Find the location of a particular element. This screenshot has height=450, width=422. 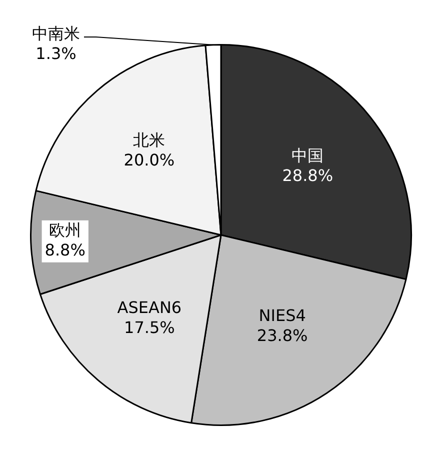

data-label: 20.0% is located at coordinates (149, 160).